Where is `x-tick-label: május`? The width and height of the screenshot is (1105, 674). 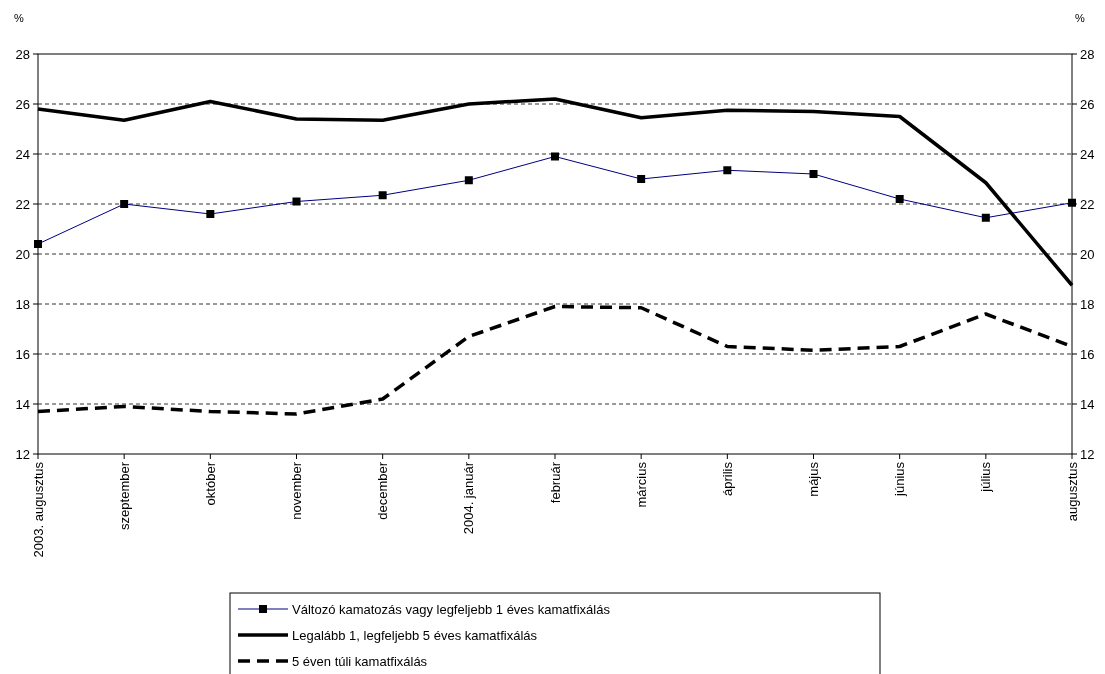
x-tick-label: május is located at coordinates (814, 479).